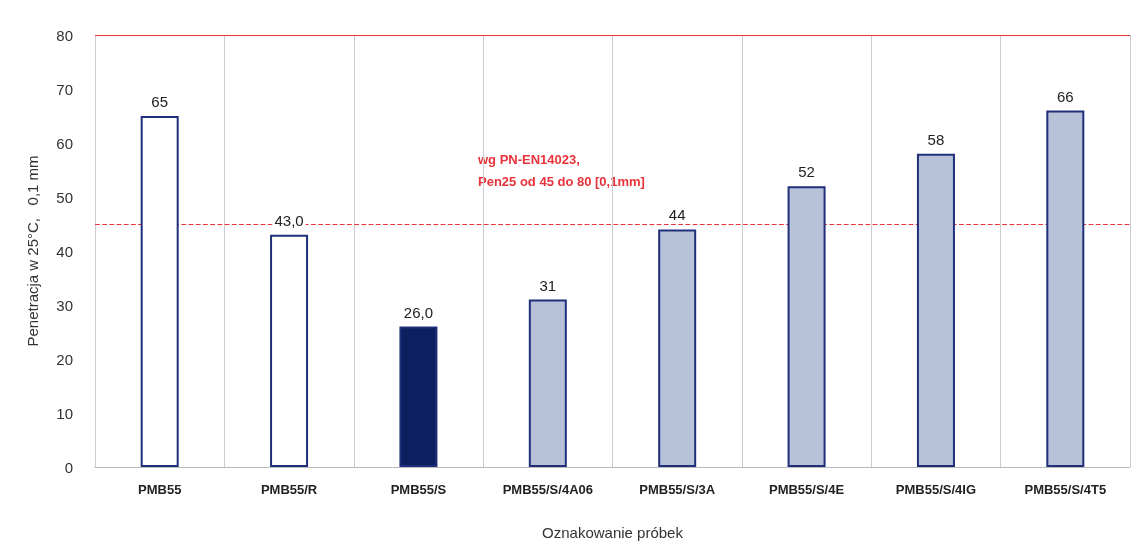  I want to click on y-tick-label: 0, so click(68, 467).